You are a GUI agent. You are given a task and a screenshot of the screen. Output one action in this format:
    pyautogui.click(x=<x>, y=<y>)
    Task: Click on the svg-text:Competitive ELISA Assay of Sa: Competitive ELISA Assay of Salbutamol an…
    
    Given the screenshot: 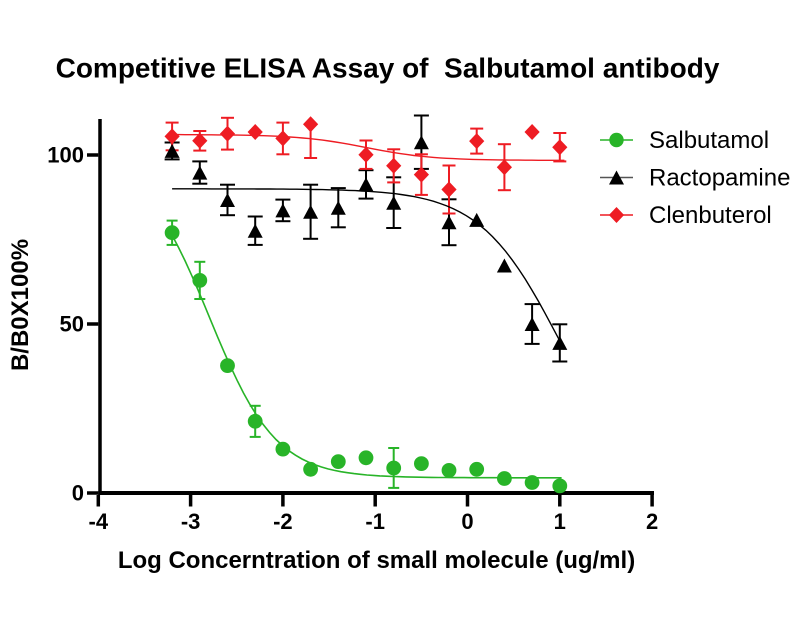 What is the action you would take?
    pyautogui.click(x=388, y=68)
    